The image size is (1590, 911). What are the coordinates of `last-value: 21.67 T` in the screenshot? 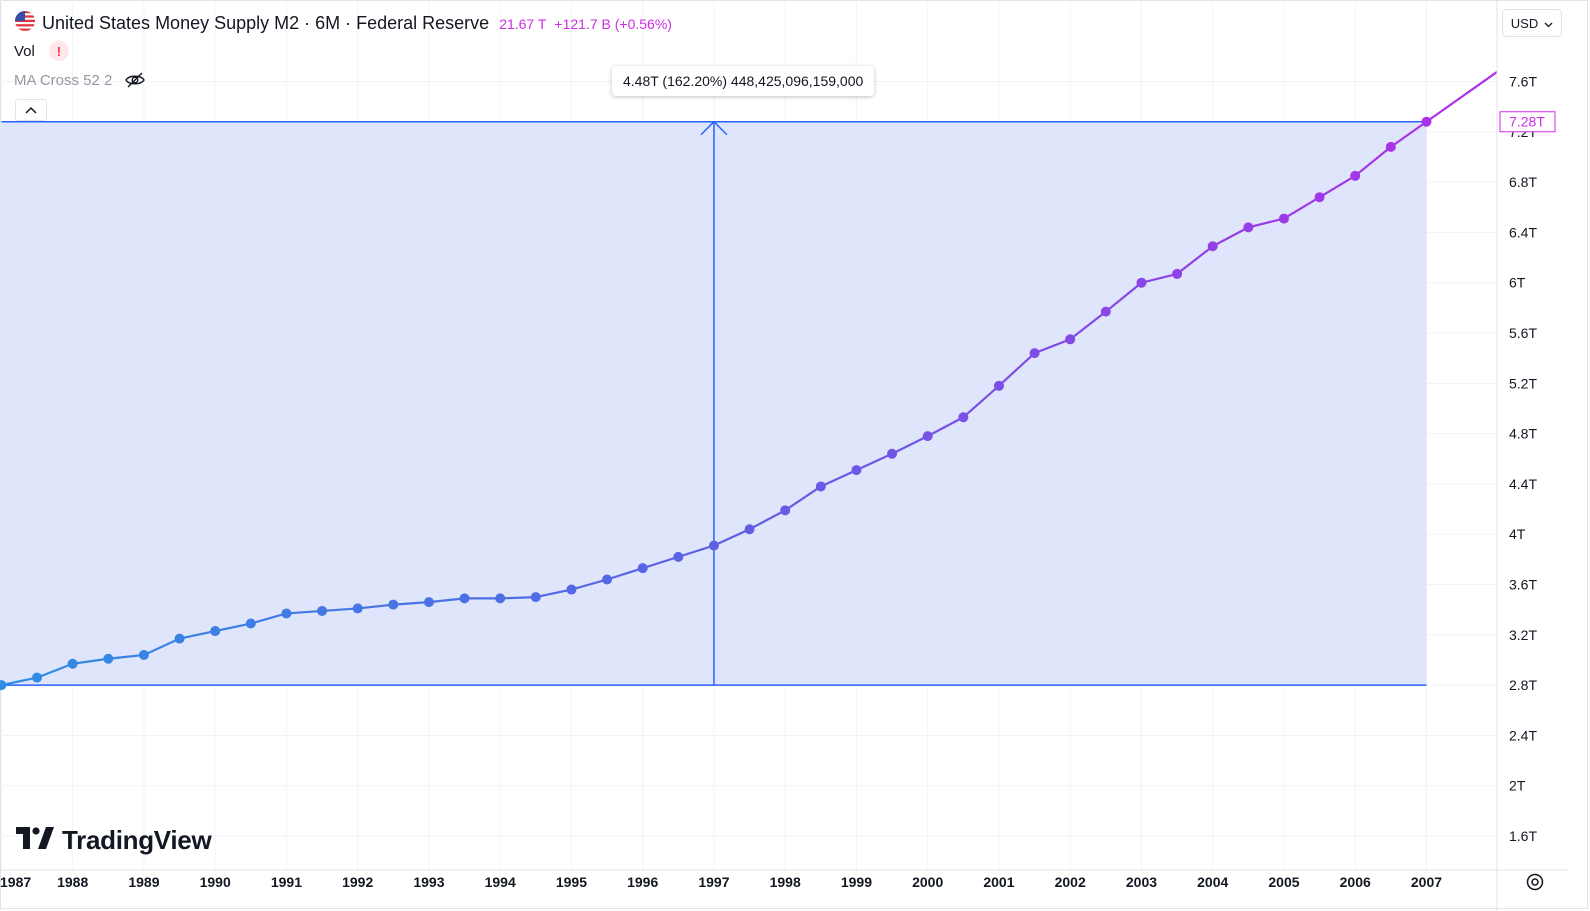 It's located at (523, 23).